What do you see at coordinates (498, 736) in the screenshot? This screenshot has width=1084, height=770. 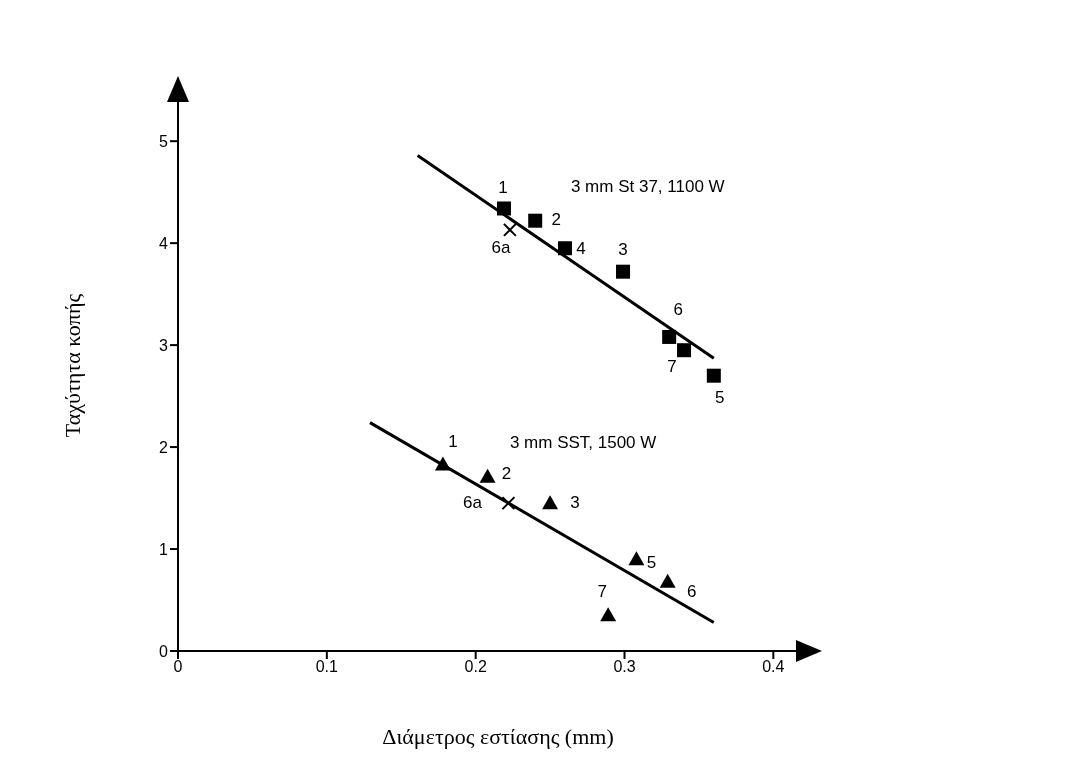 I see `x-axis-title: Διάμετρος εστίασης (mm)` at bounding box center [498, 736].